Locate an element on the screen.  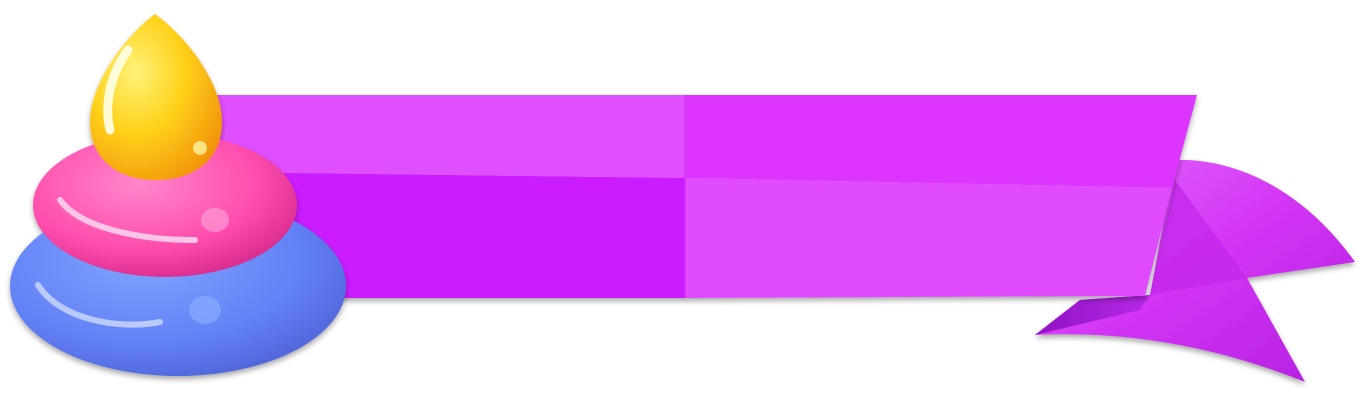
ribbon-tail is located at coordinates (1195, 270).